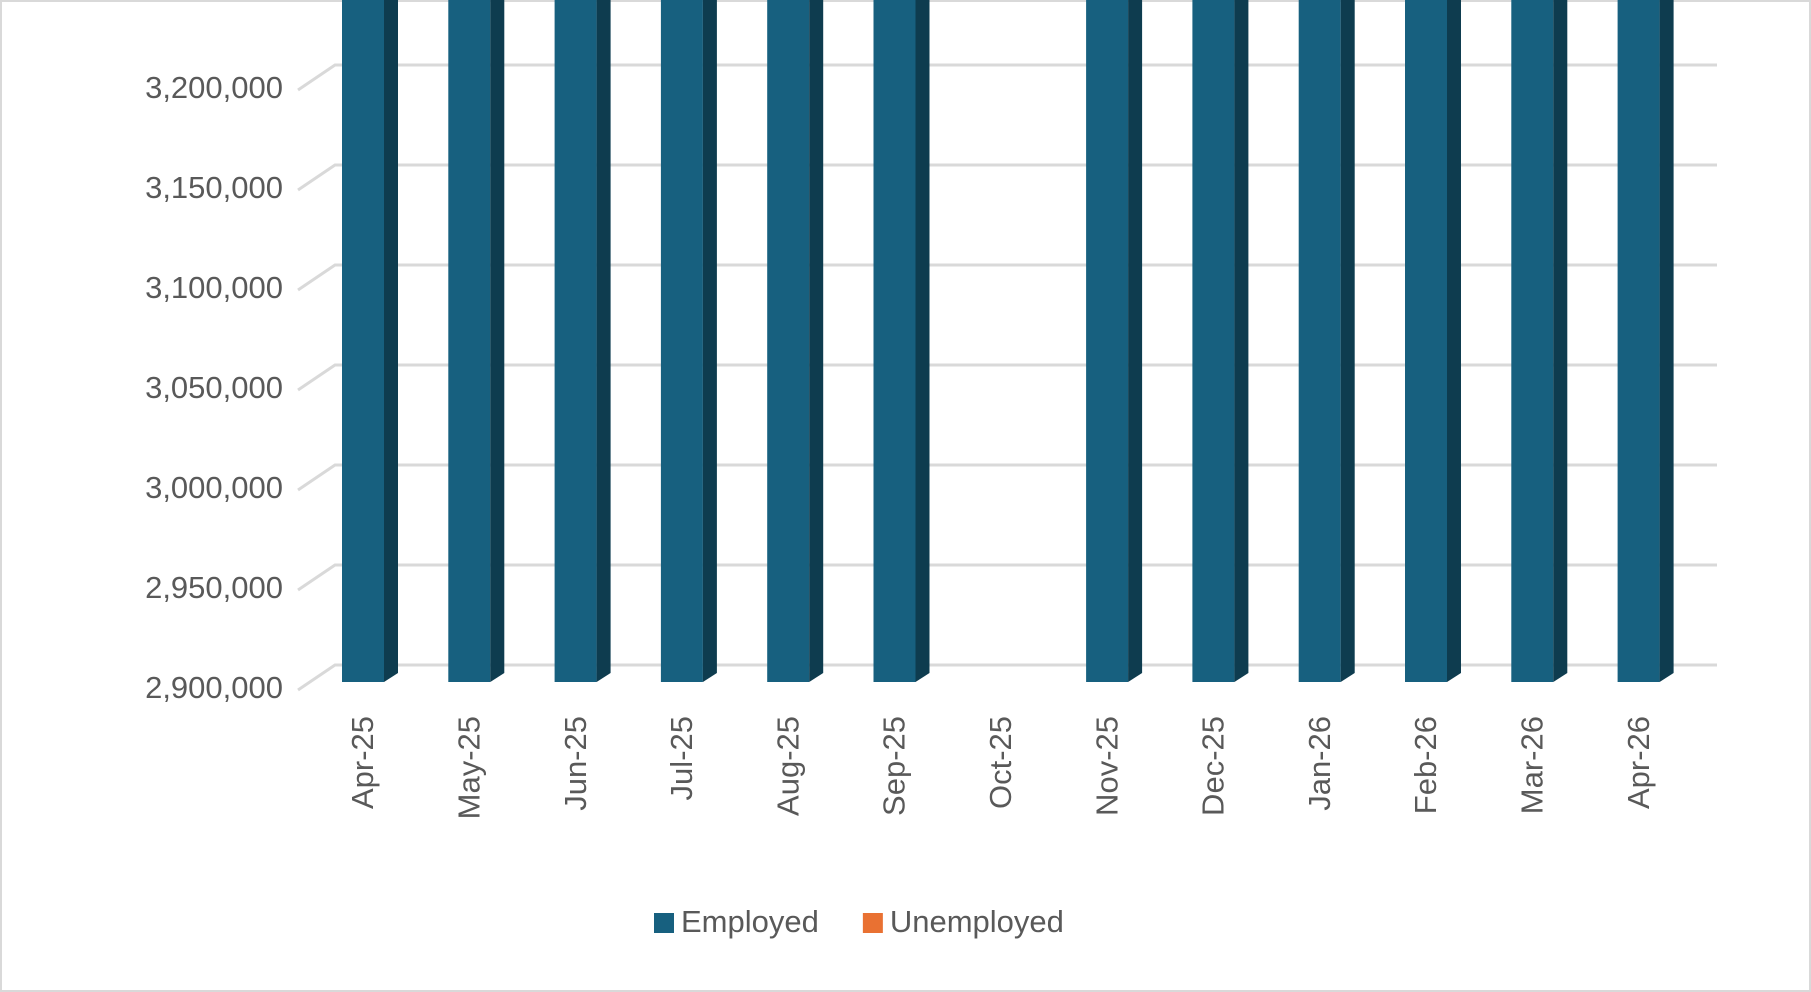 Image resolution: width=1811 pixels, height=992 pixels. What do you see at coordinates (468, 767) in the screenshot?
I see `x-tick-label: May-25` at bounding box center [468, 767].